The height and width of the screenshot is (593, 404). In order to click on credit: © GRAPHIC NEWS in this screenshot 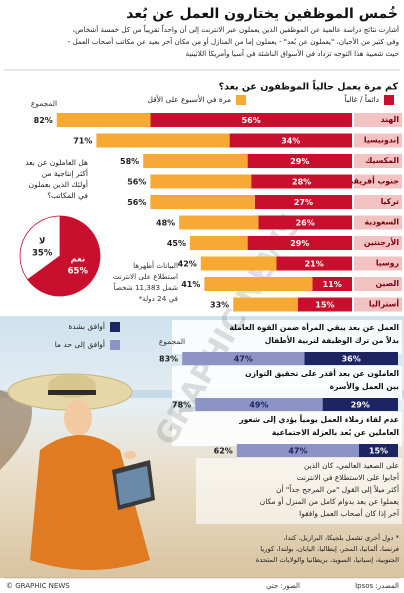, I will do `click(38, 586)`.